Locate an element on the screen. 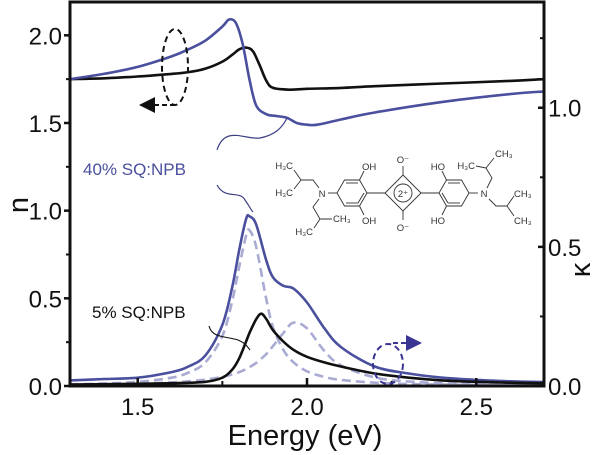 This screenshot has height=455, width=600. series-line-n-5-sq-npb is located at coordinates (307, 69).